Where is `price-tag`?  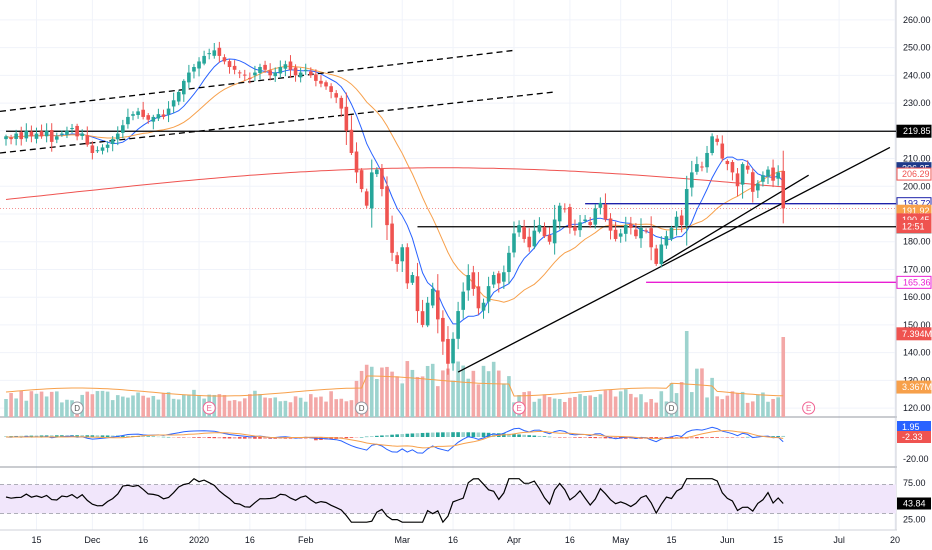 price-tag is located at coordinates (914, 174).